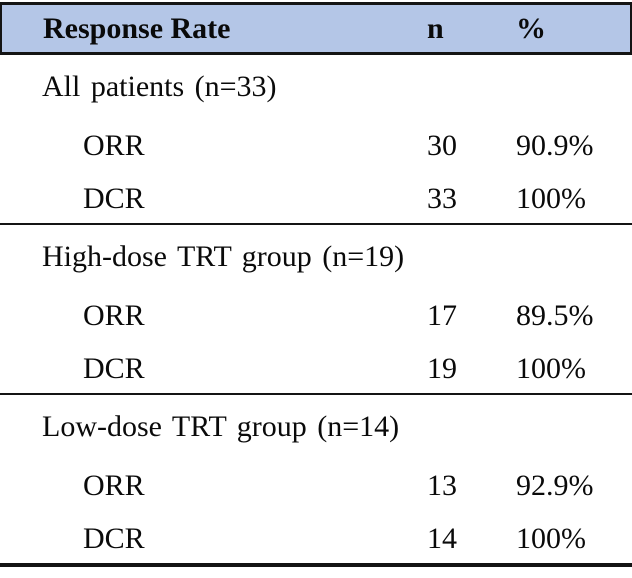 This screenshot has height=578, width=632. I want to click on row-n-value: 13, so click(442, 485).